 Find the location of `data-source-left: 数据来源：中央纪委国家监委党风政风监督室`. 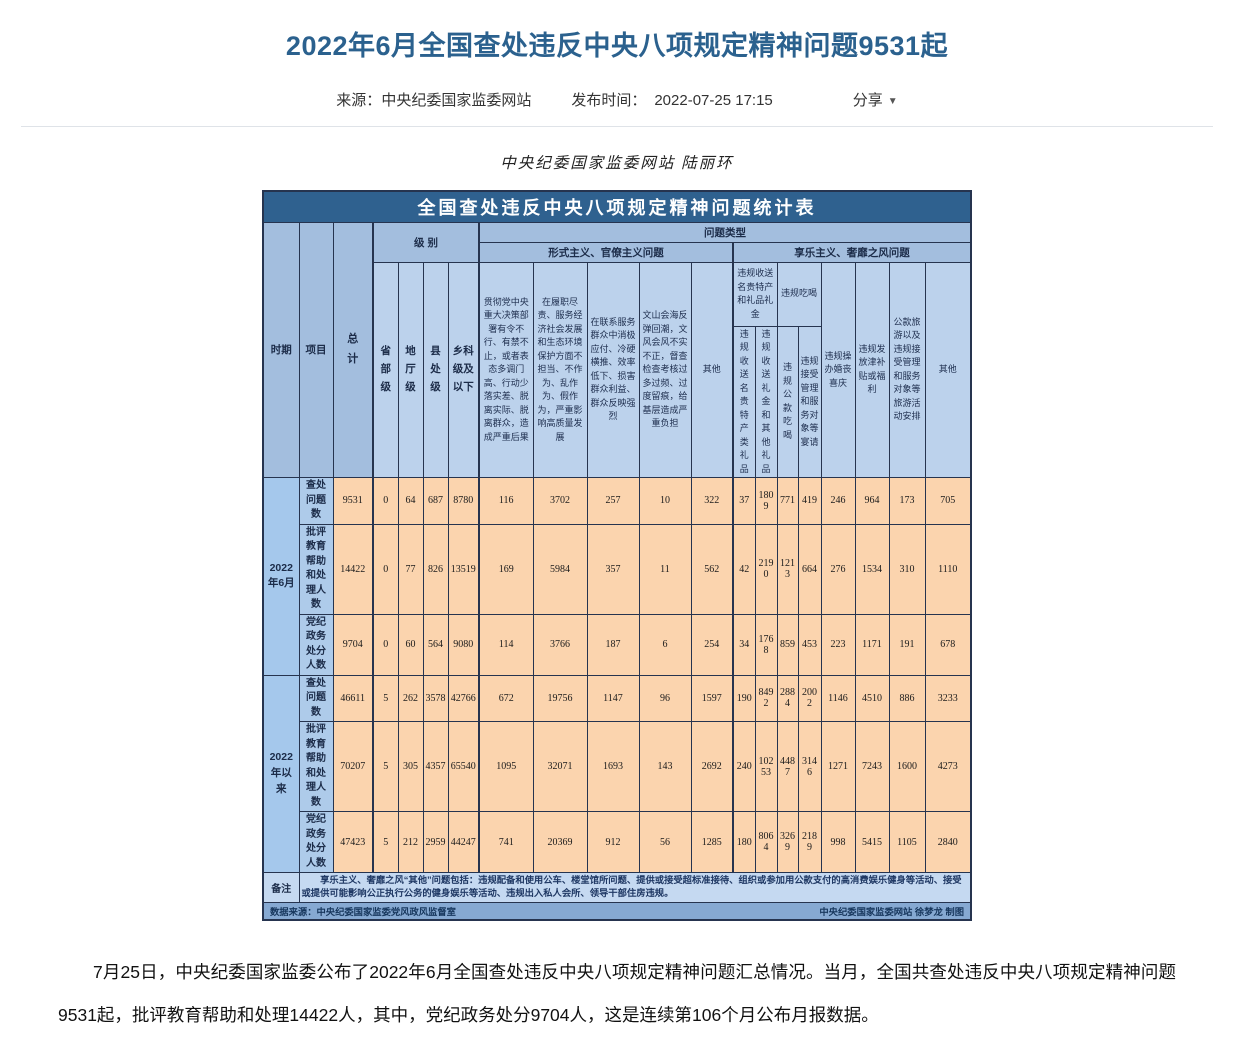

data-source-left: 数据来源：中央纪委国家监委党风政风监督室 is located at coordinates (363, 911).